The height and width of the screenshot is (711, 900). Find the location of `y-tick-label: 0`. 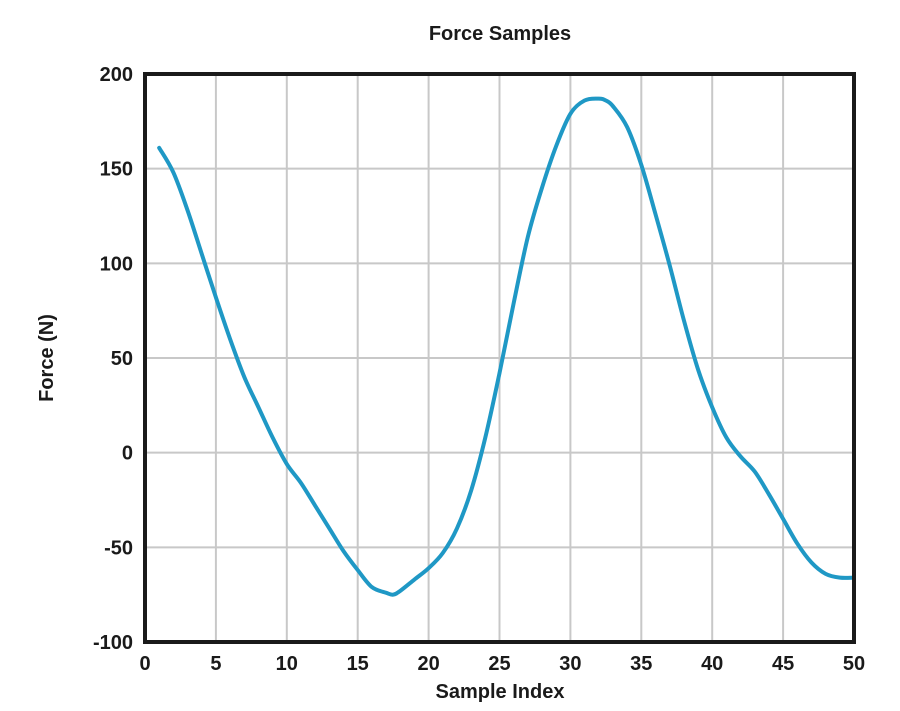

y-tick-label: 0 is located at coordinates (127, 454).